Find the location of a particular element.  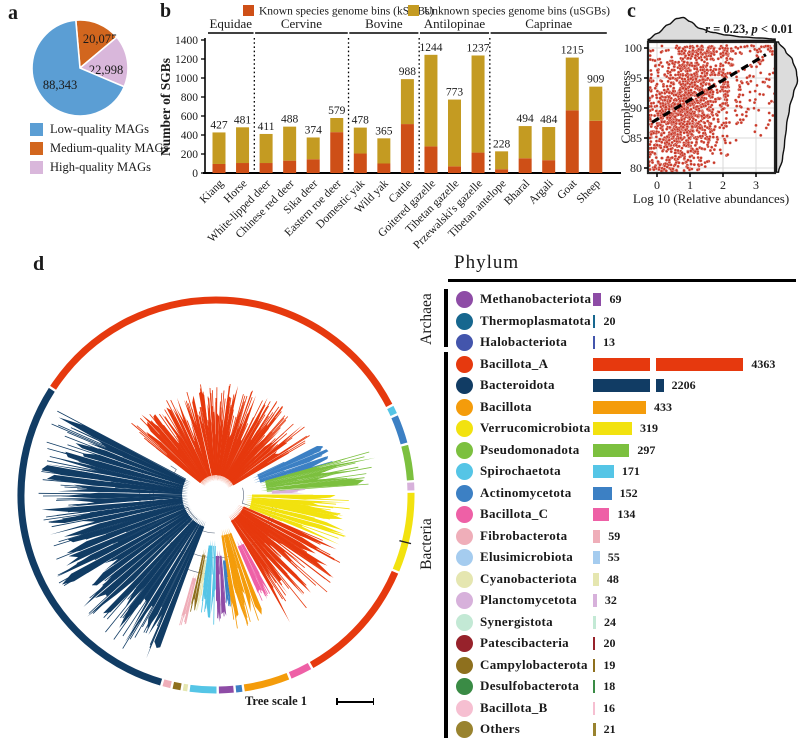

scatter-x-tick-label: 0 is located at coordinates (657, 185).